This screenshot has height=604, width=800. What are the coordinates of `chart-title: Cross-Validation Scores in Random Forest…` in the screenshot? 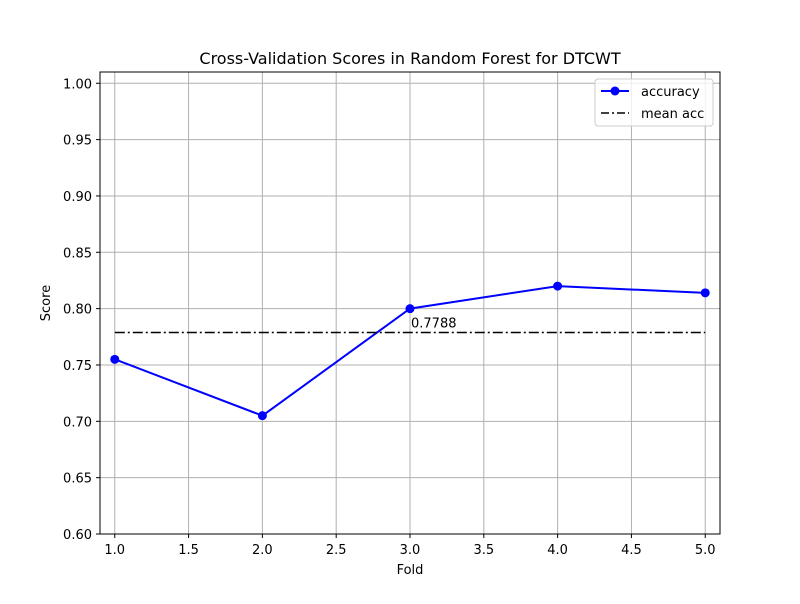 It's located at (409, 58).